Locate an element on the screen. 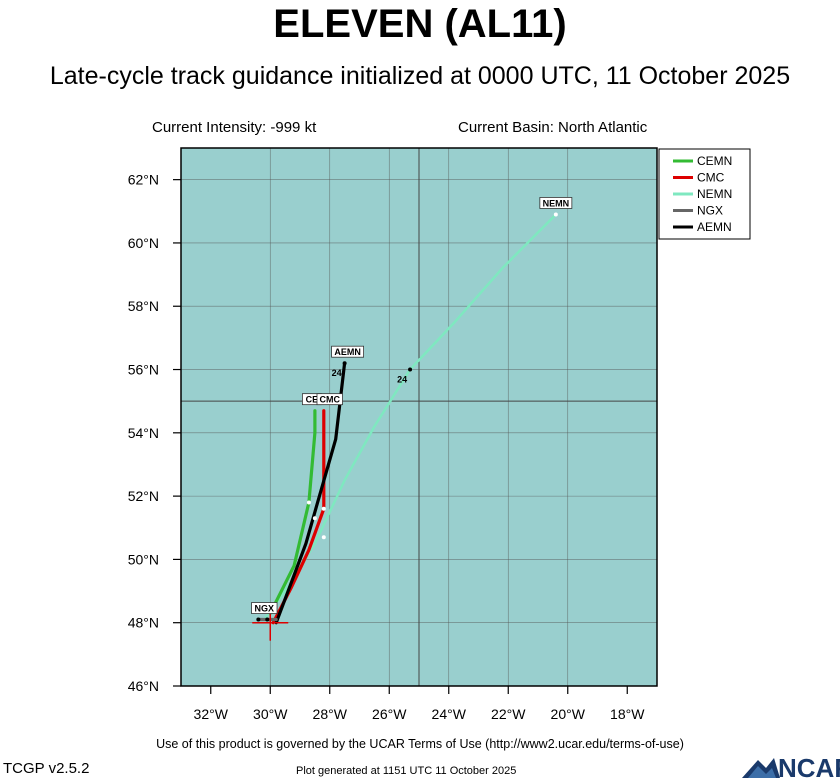 The width and height of the screenshot is (840, 780). y-tick-label: 52°N is located at coordinates (143, 496).